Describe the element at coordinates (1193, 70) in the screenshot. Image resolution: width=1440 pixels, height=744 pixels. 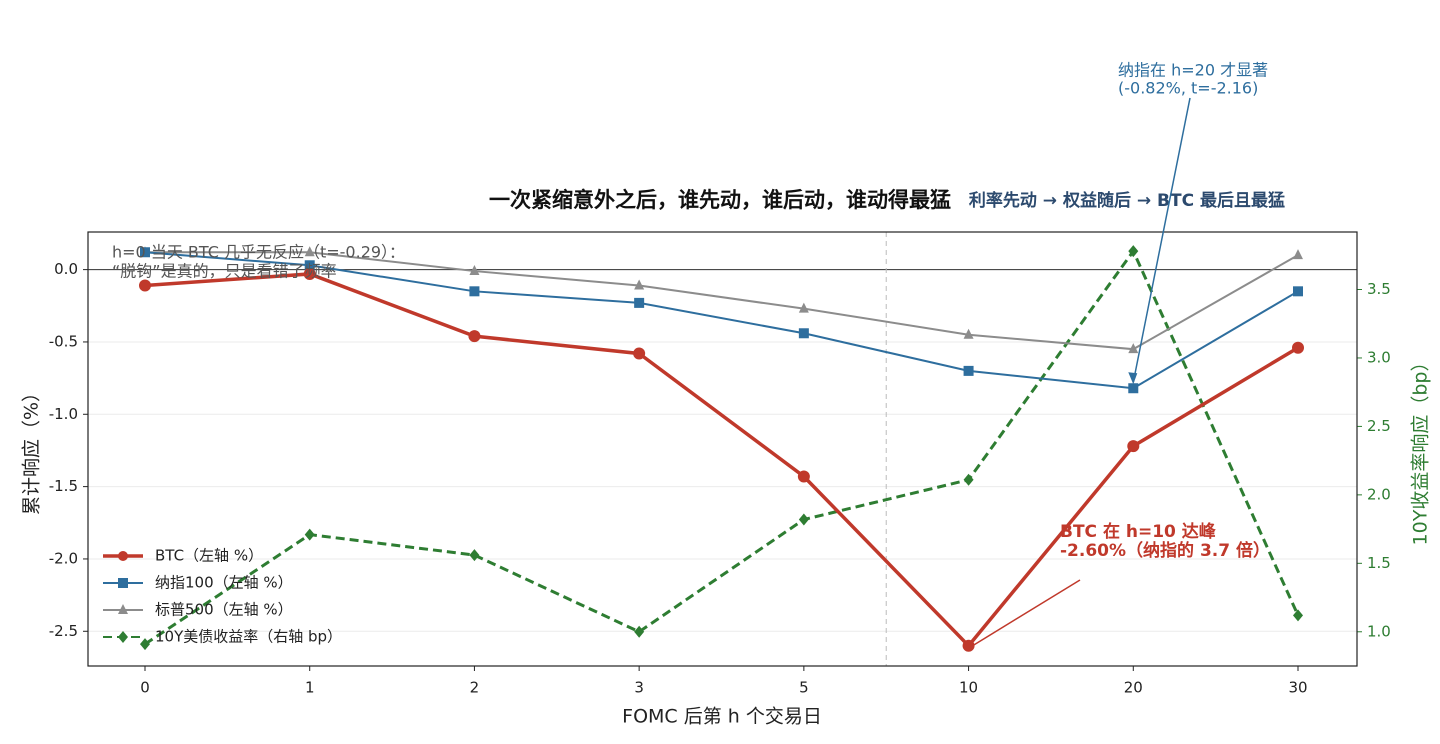
I see `annotation: 纳指在 h=20 才显著` at that location.